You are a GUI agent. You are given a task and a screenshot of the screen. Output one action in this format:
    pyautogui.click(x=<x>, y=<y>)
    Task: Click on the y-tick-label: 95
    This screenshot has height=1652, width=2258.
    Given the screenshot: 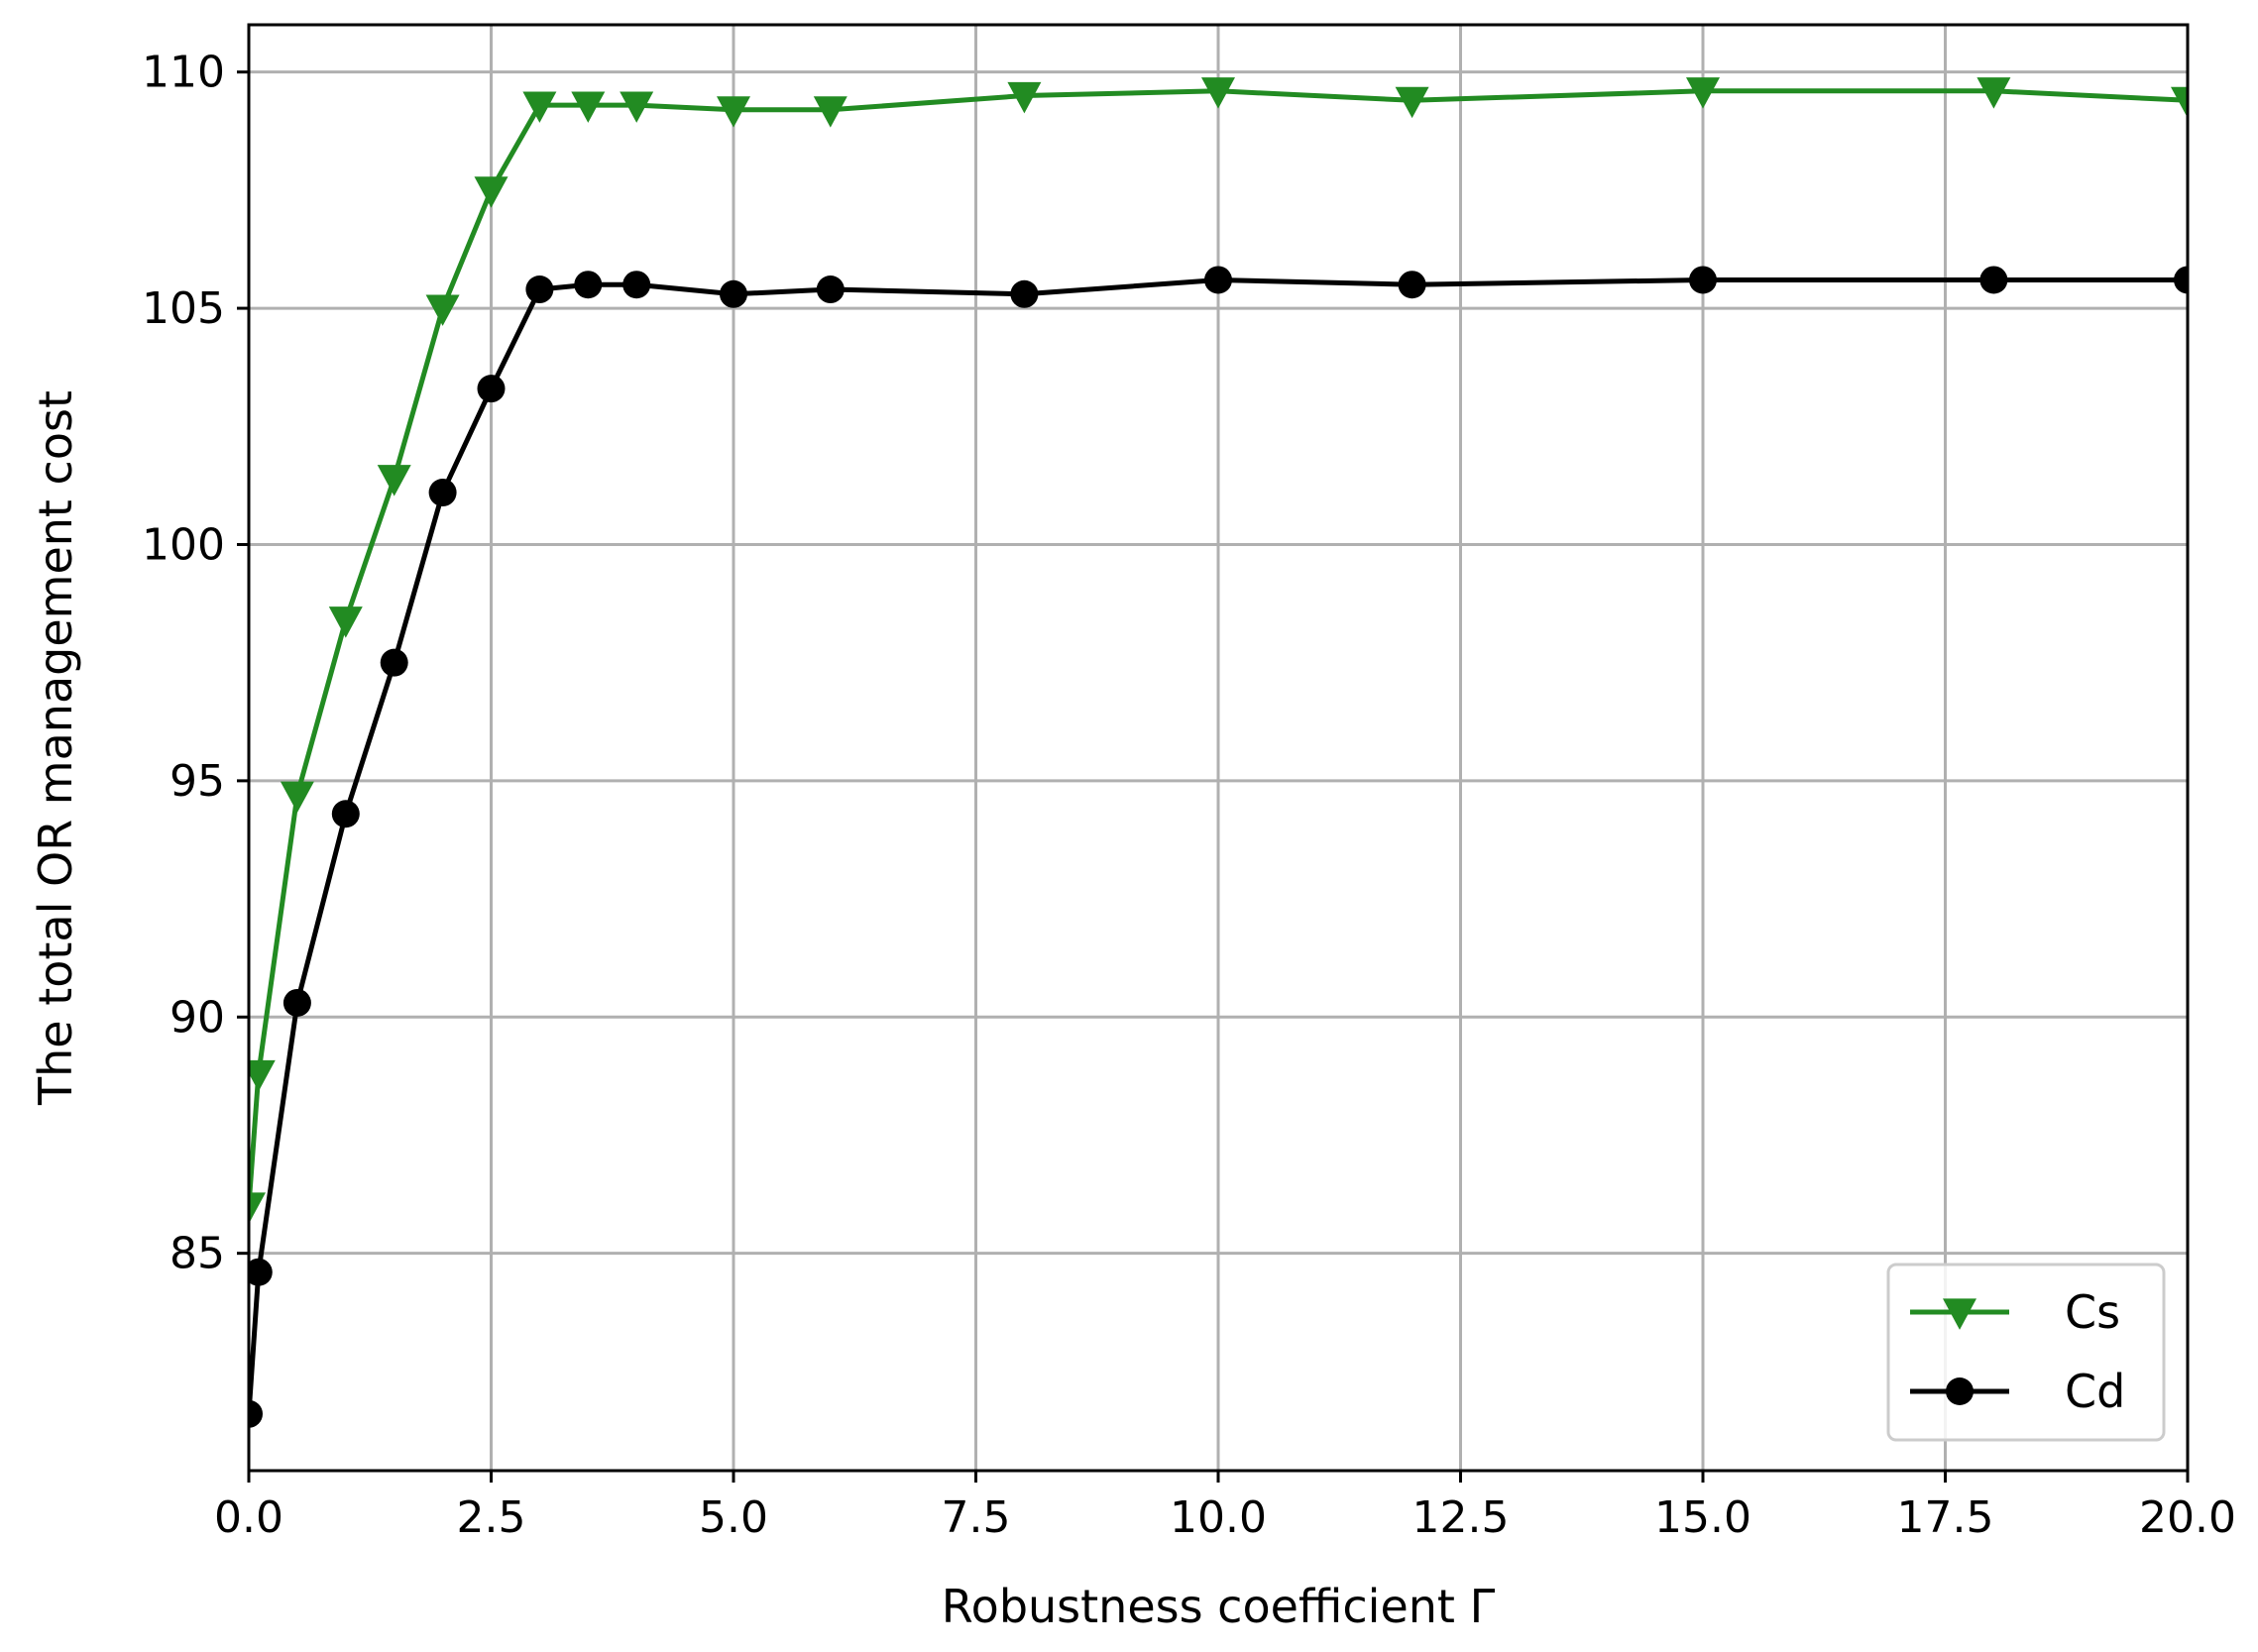 What is the action you would take?
    pyautogui.click(x=197, y=781)
    